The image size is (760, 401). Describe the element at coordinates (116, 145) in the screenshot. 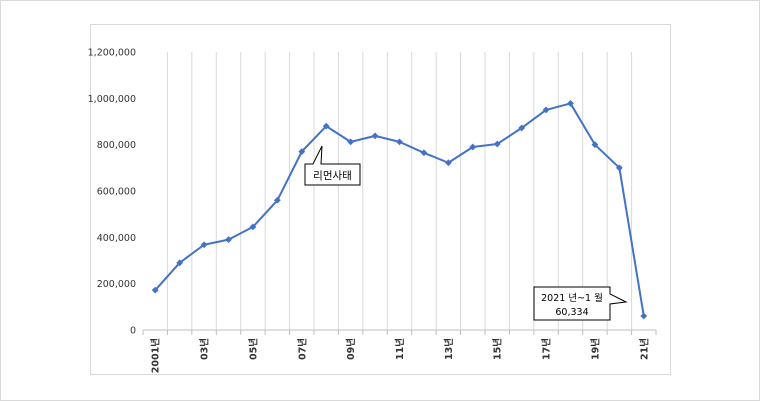

I see `y-tick-label: 800,000` at that location.